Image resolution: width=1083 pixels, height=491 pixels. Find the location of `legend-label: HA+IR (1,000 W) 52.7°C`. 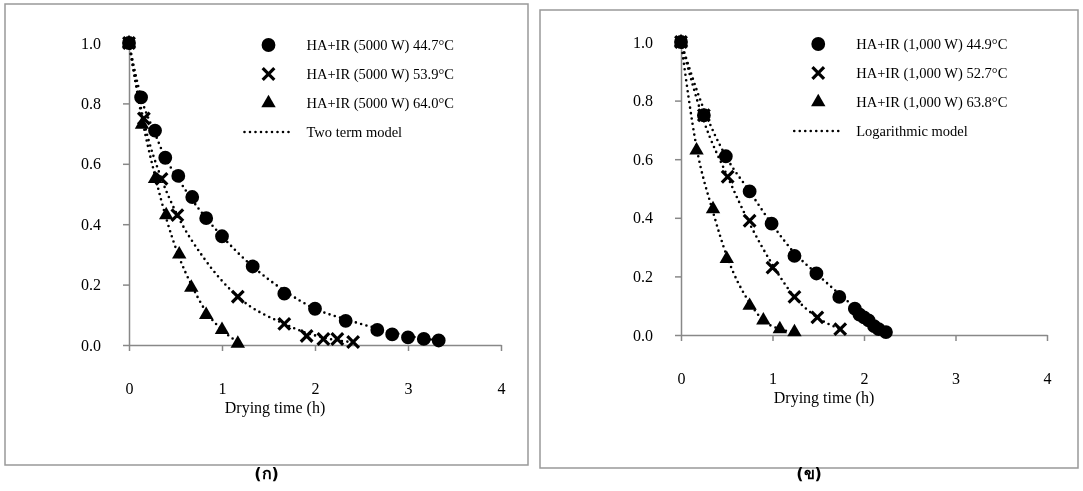

legend-label: HA+IR (1,000 W) 52.7°C is located at coordinates (932, 73).